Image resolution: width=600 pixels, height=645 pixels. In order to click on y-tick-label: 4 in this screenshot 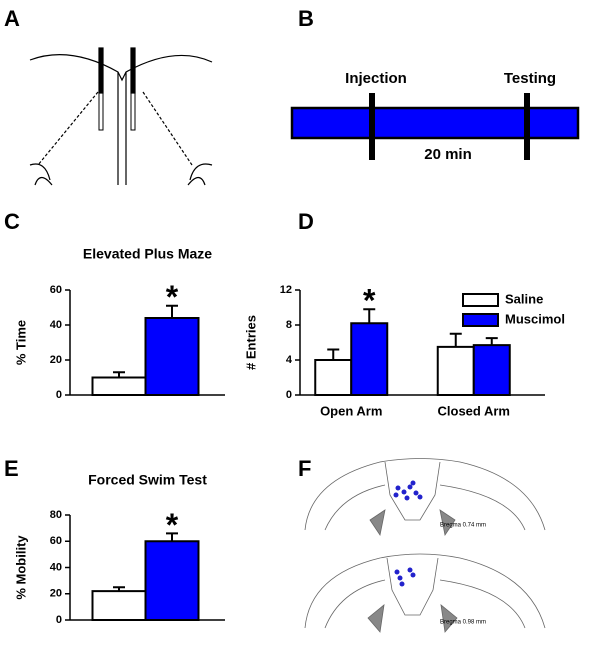, I will do `click(289, 360)`.